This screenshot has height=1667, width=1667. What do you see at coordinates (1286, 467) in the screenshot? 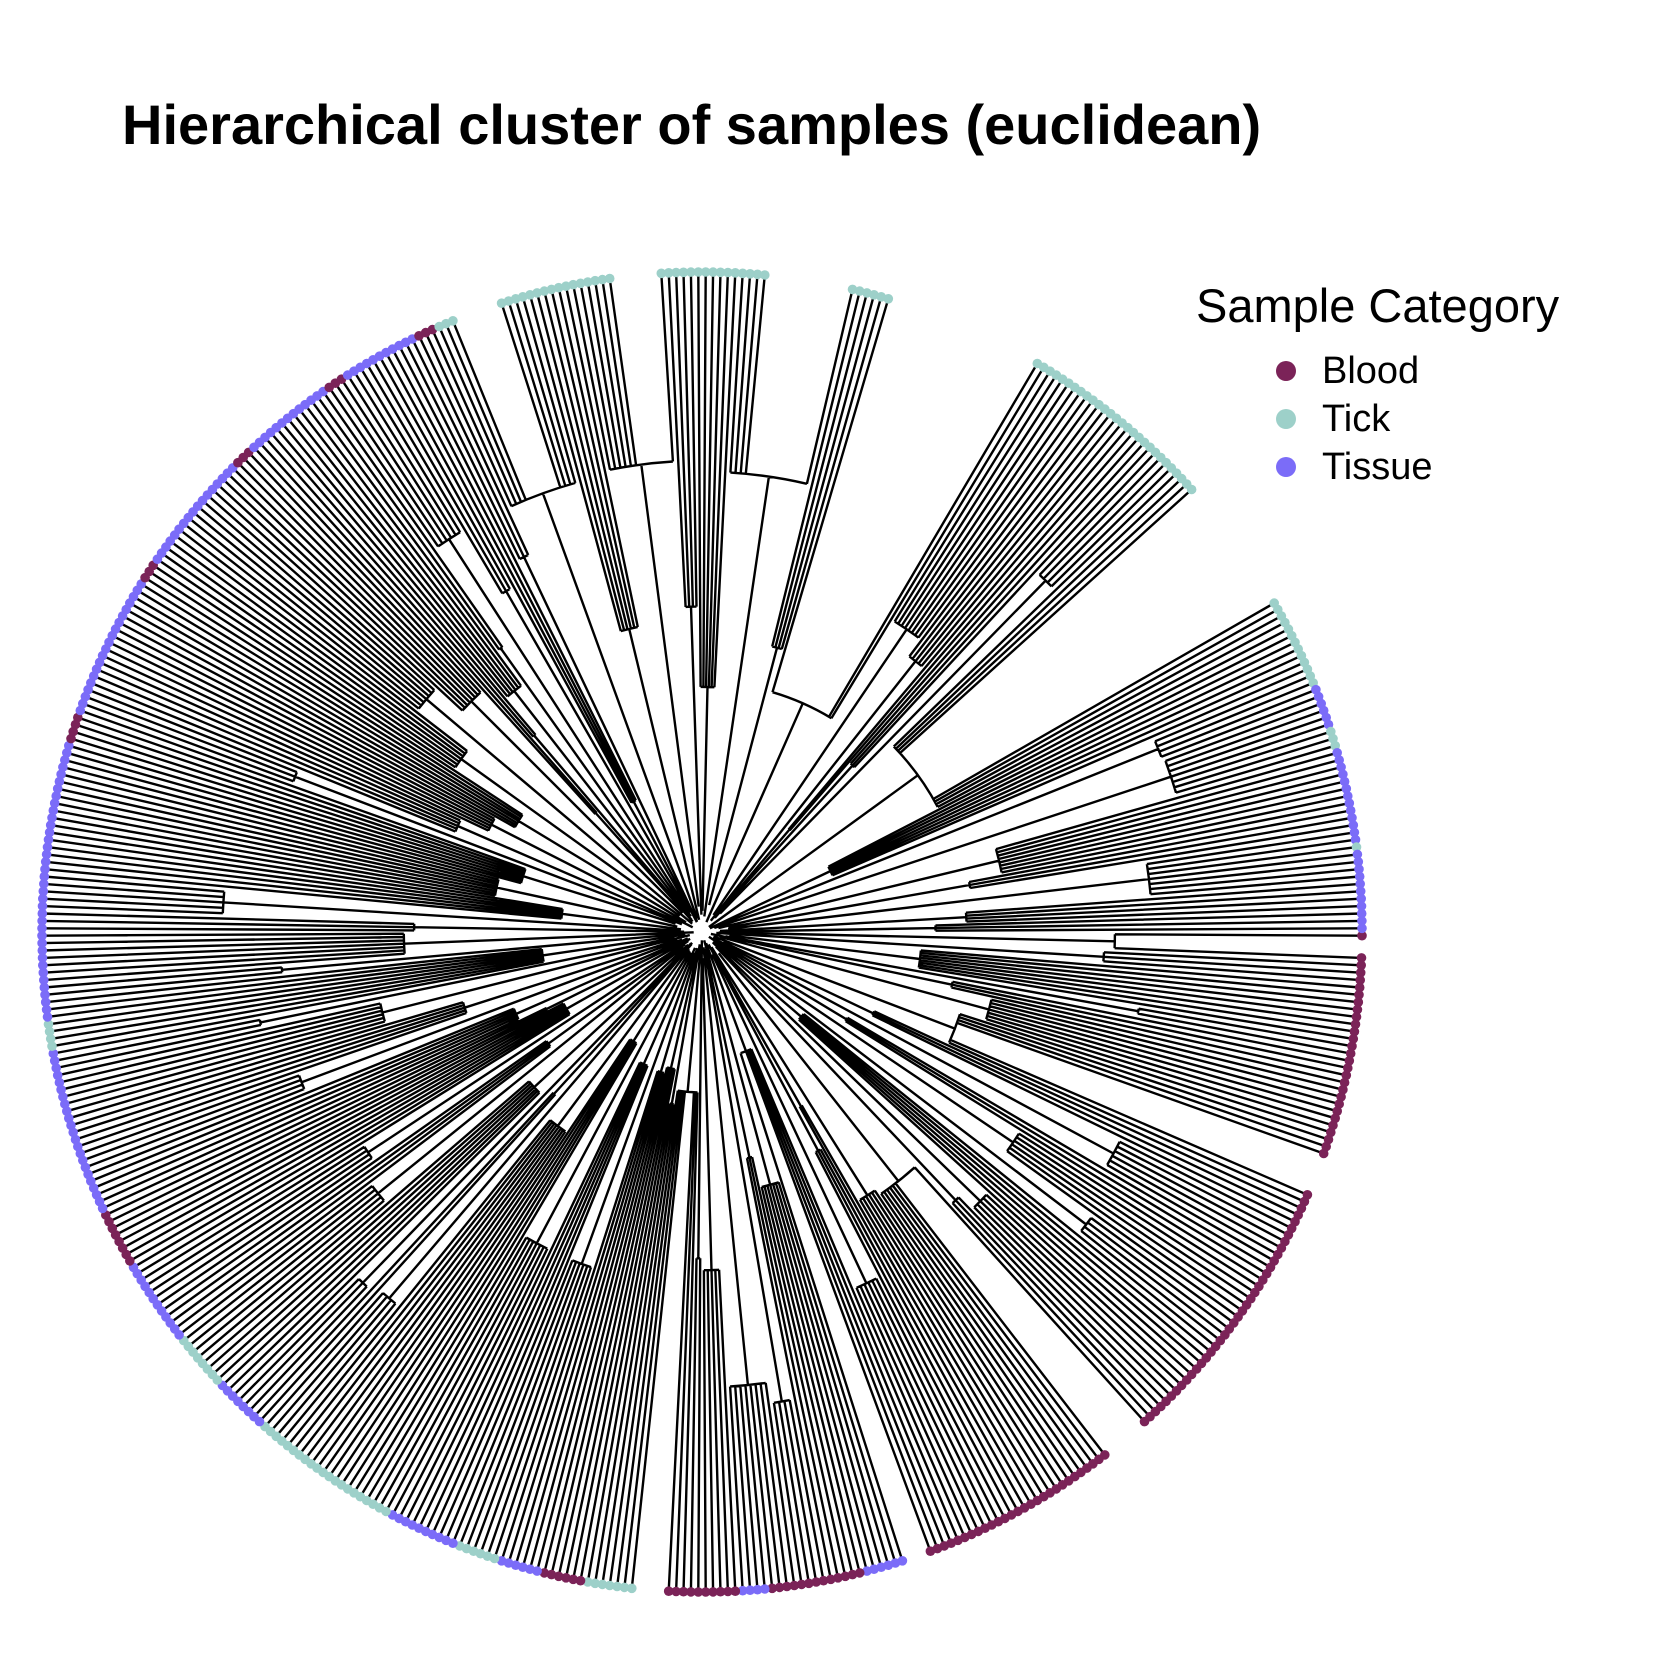
I see `legend-dot-tissue` at bounding box center [1286, 467].